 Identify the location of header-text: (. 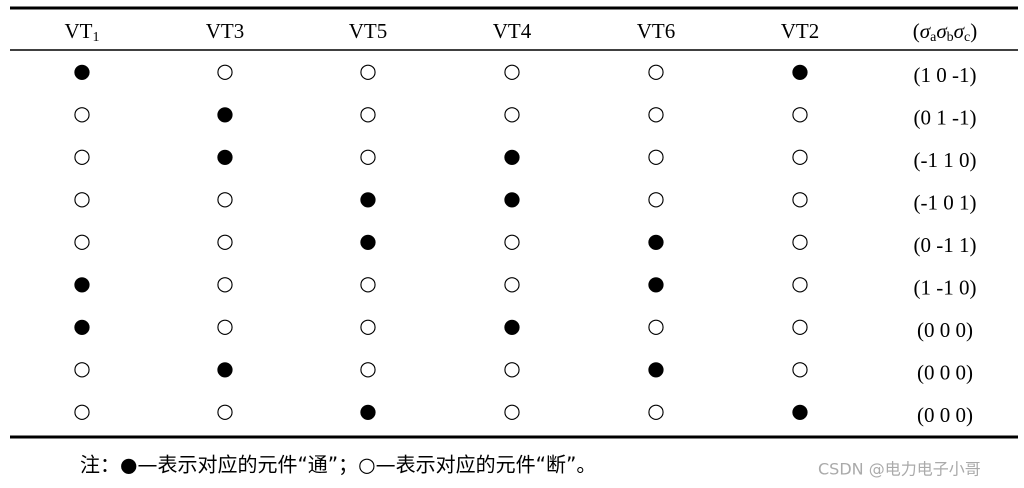
(916, 31).